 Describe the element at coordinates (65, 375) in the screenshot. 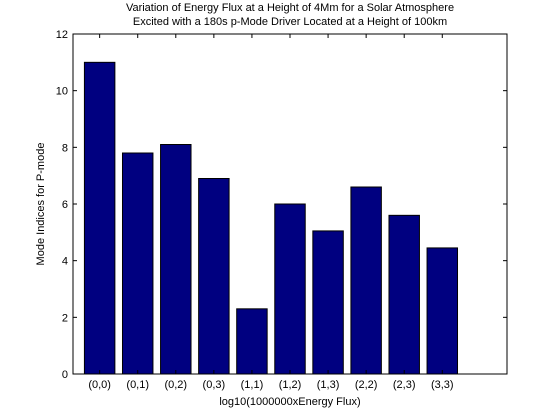

I see `y-tick-label: 0` at that location.